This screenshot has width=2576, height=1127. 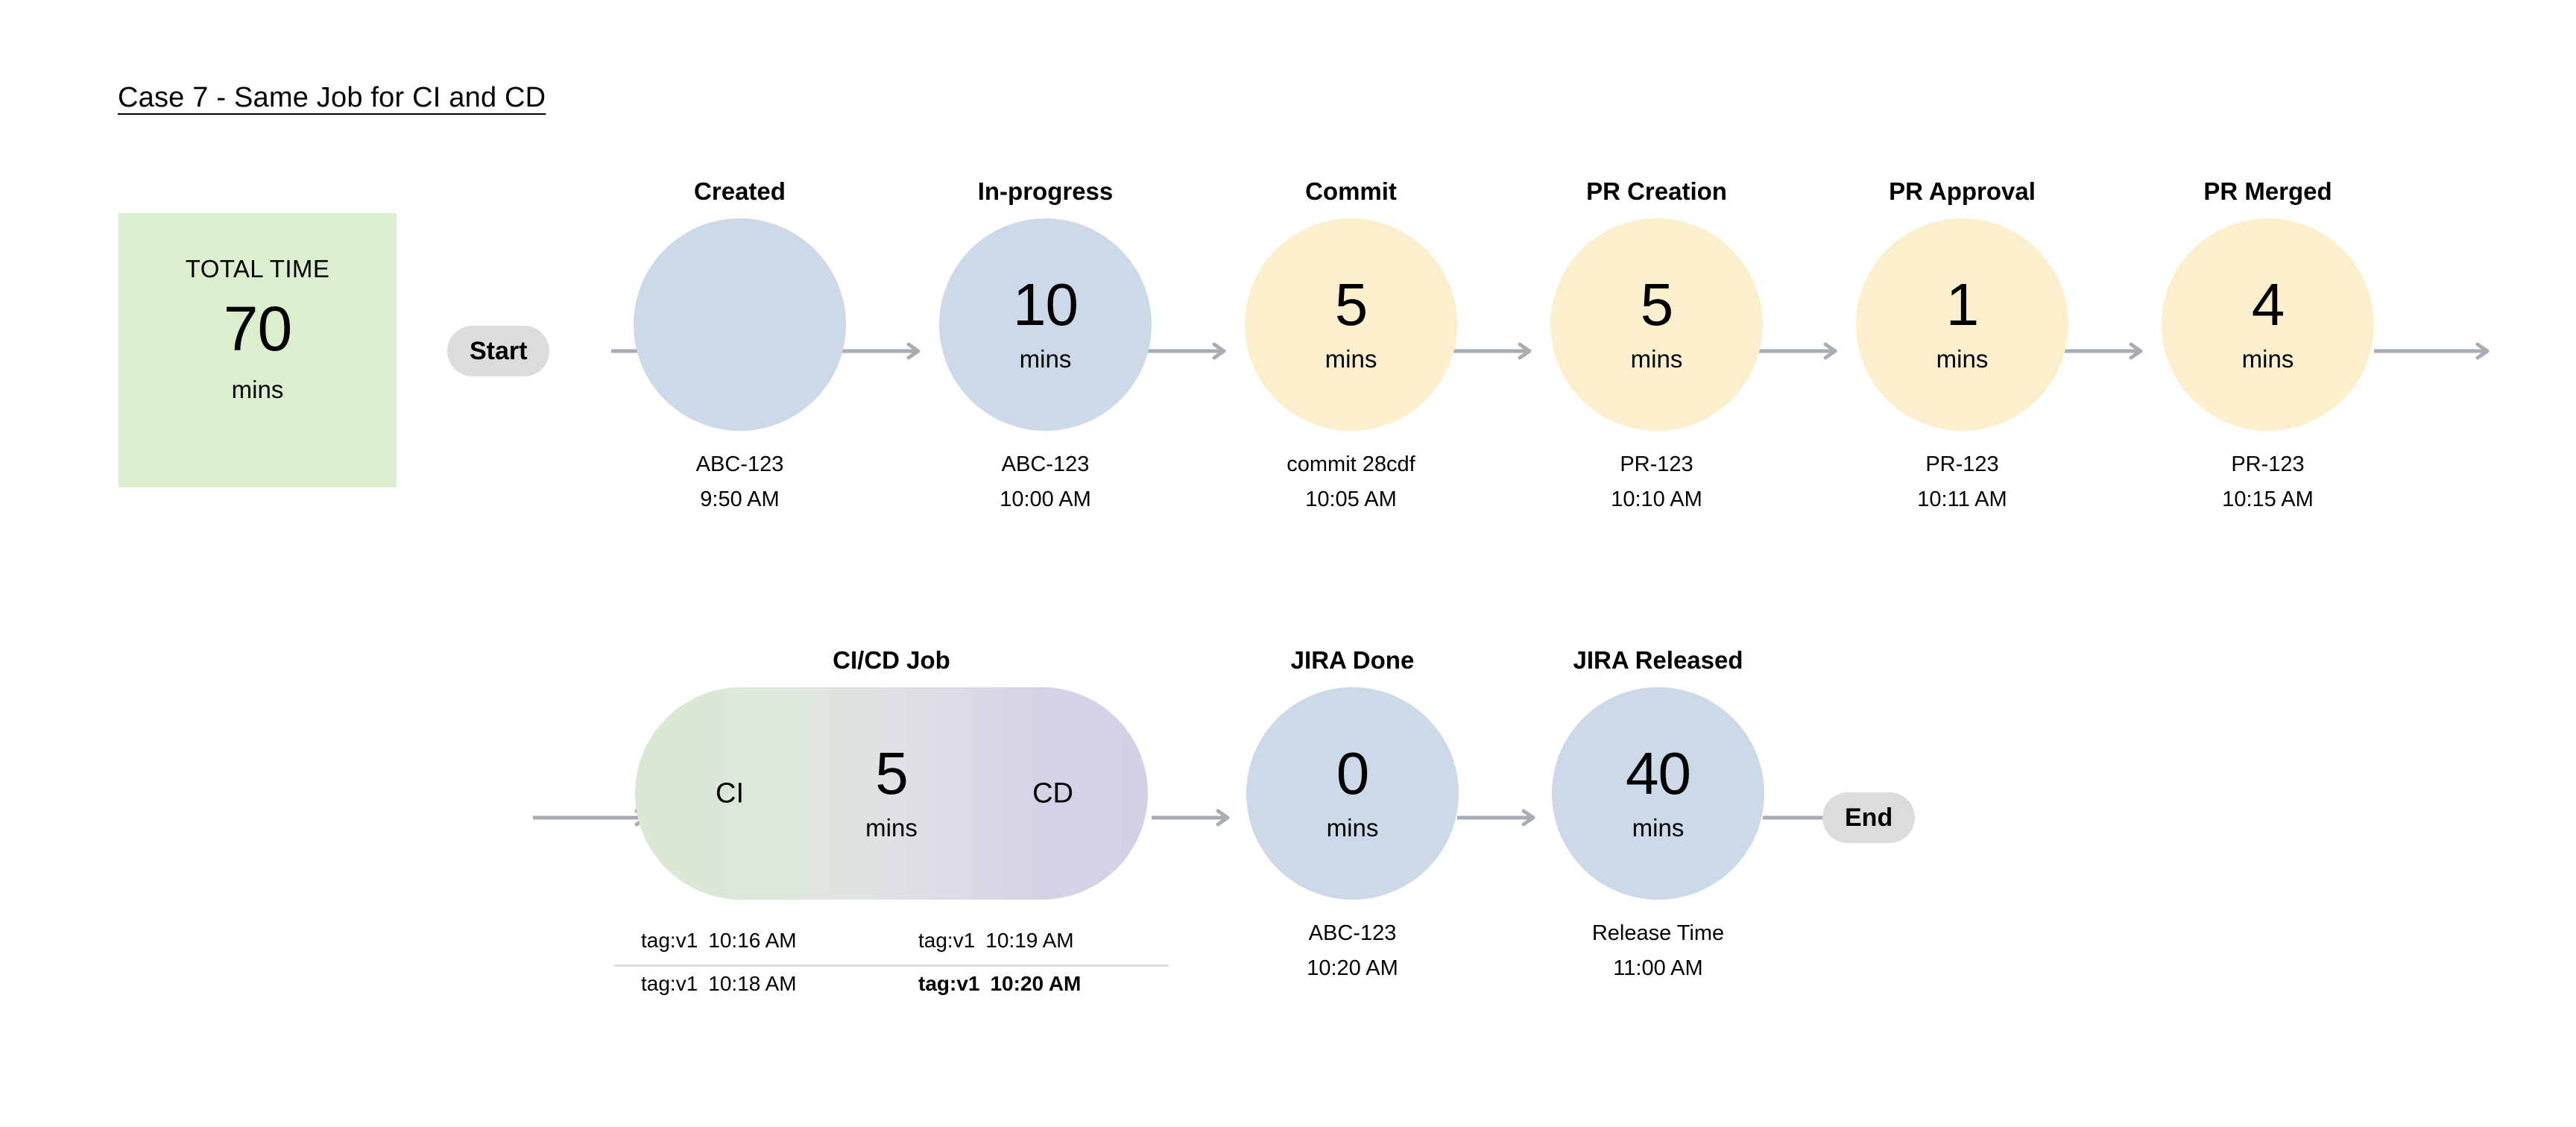 I want to click on arrow-row1-continue, so click(x=2433, y=351).